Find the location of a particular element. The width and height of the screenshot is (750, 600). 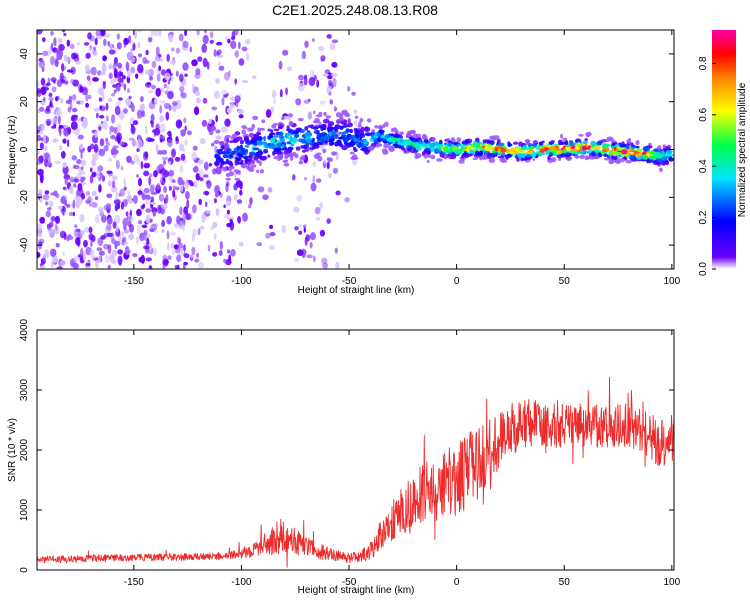

snr-xtick-label: 100 is located at coordinates (672, 582).